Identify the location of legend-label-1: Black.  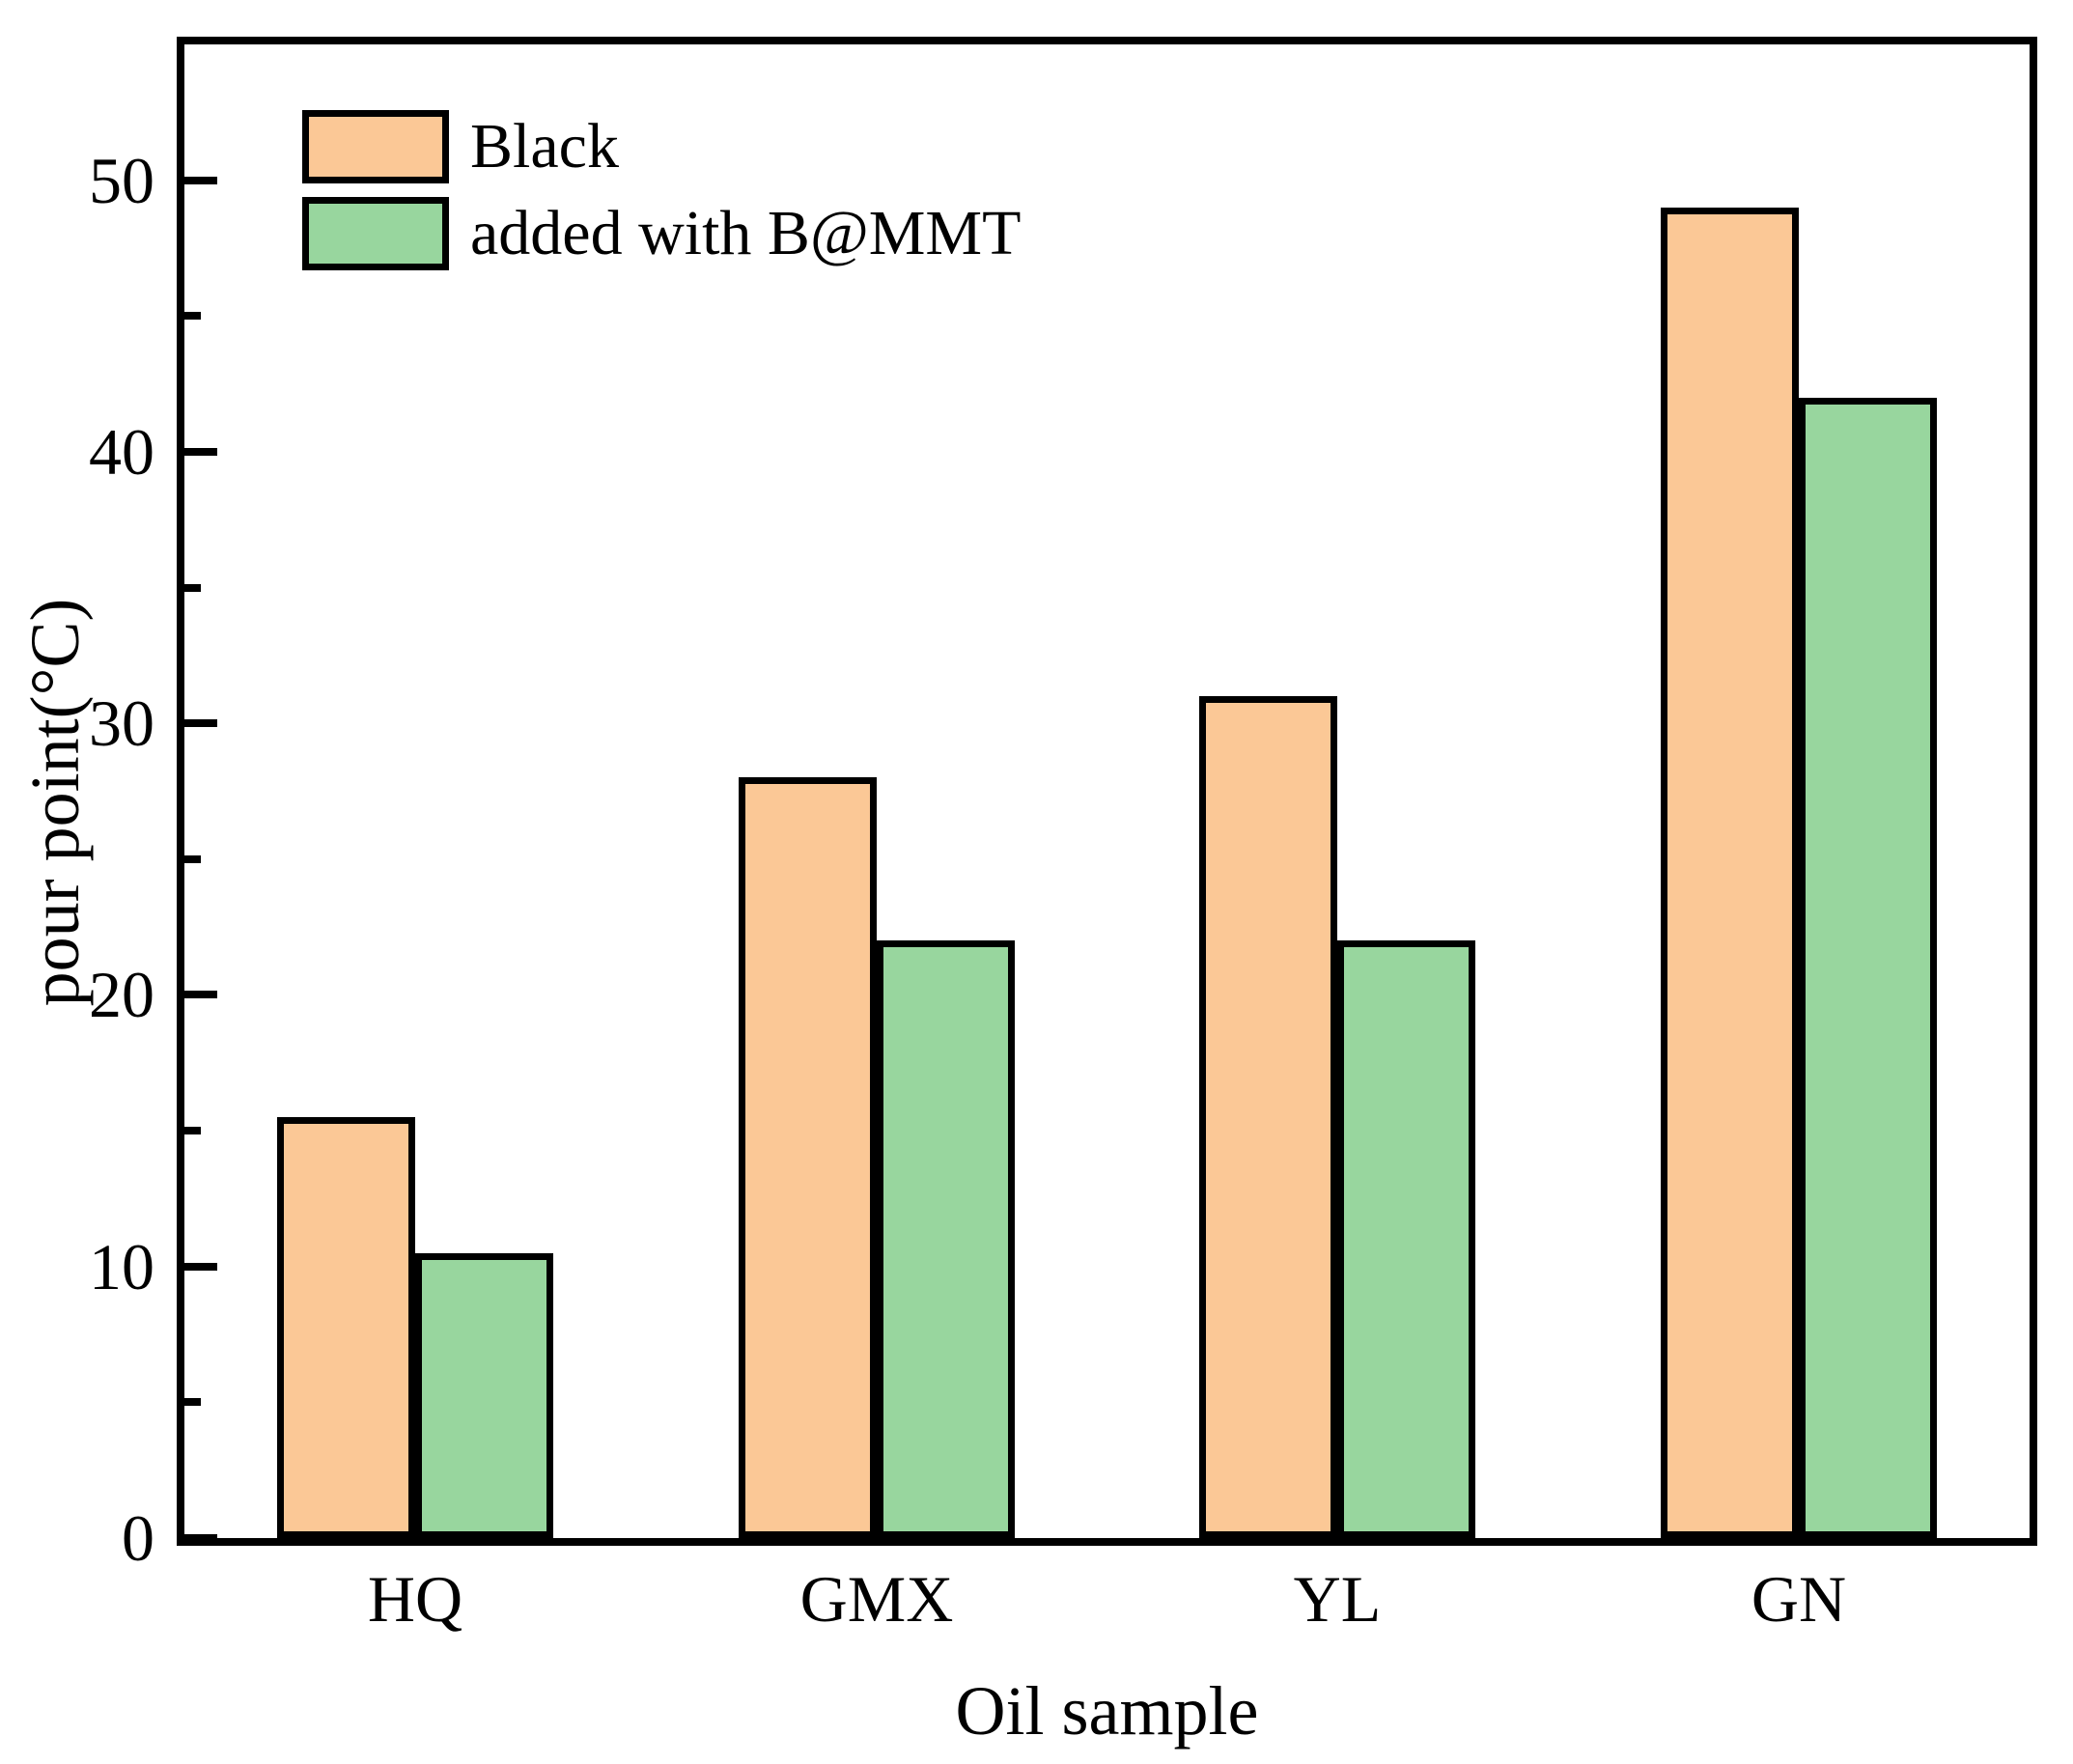
(544, 146).